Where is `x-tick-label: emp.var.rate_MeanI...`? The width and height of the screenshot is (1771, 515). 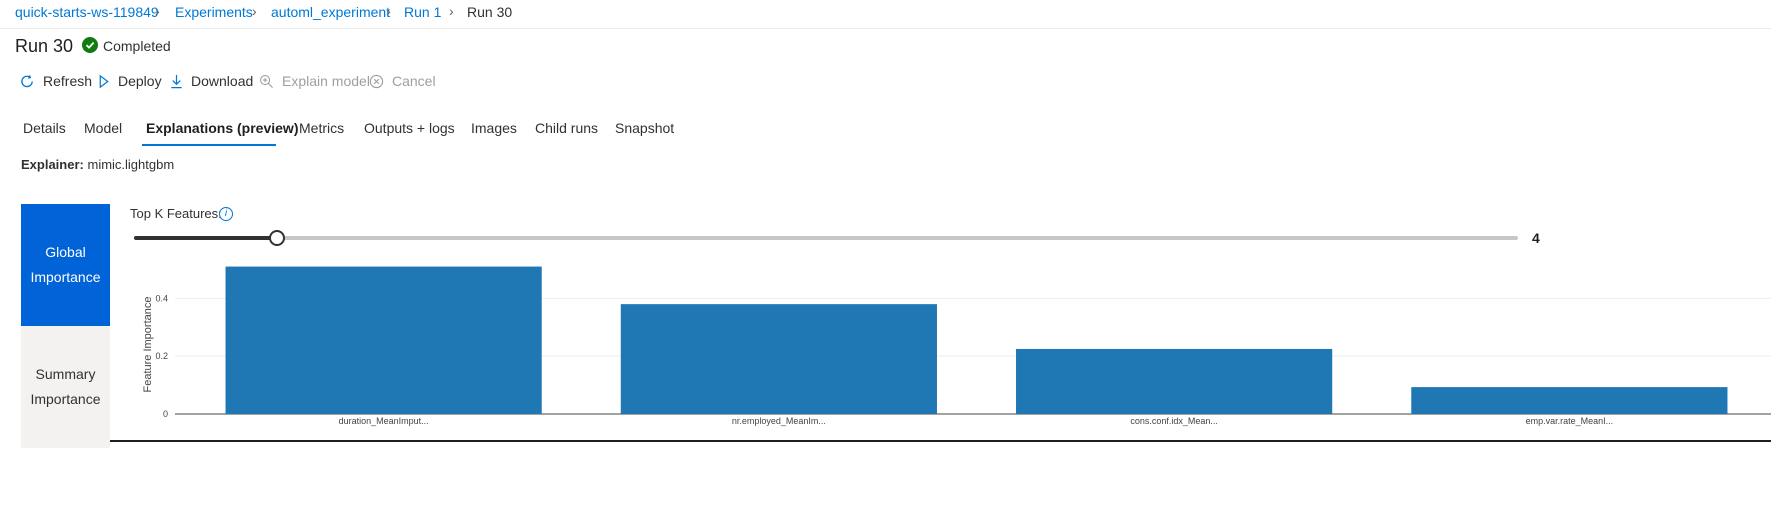
x-tick-label: emp.var.rate_MeanI... is located at coordinates (1570, 421).